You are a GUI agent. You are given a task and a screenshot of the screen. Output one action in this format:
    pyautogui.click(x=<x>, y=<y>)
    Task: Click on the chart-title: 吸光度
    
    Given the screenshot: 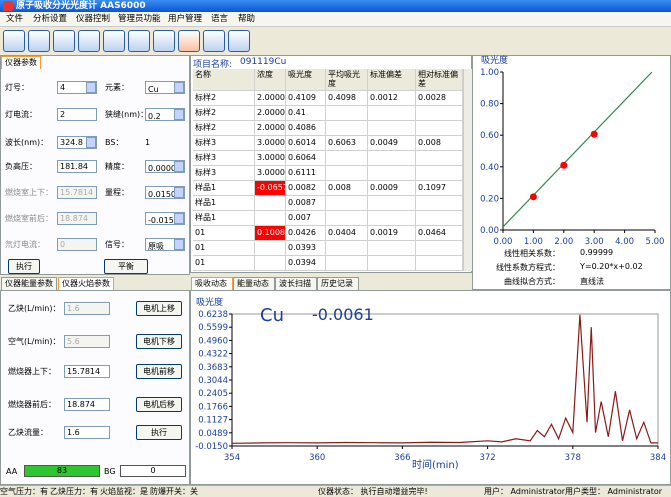 What is the action you would take?
    pyautogui.click(x=494, y=60)
    